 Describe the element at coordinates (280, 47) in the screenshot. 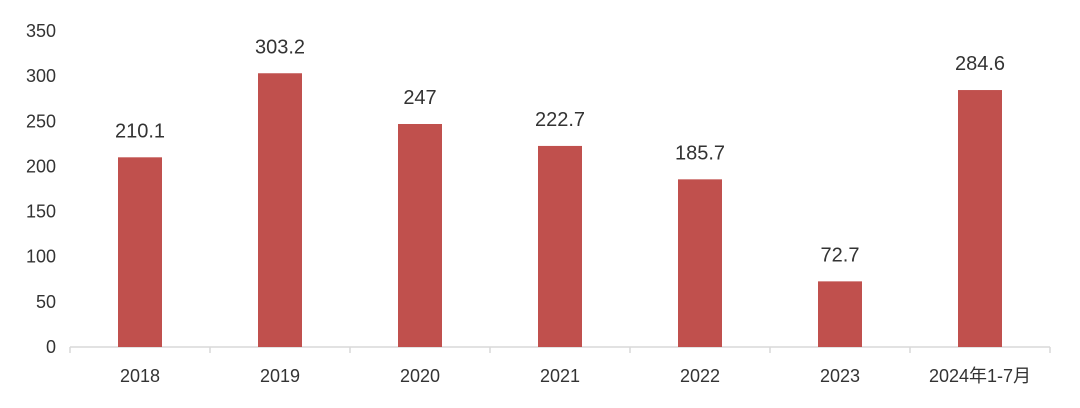

I see `data-label: 303.2` at that location.